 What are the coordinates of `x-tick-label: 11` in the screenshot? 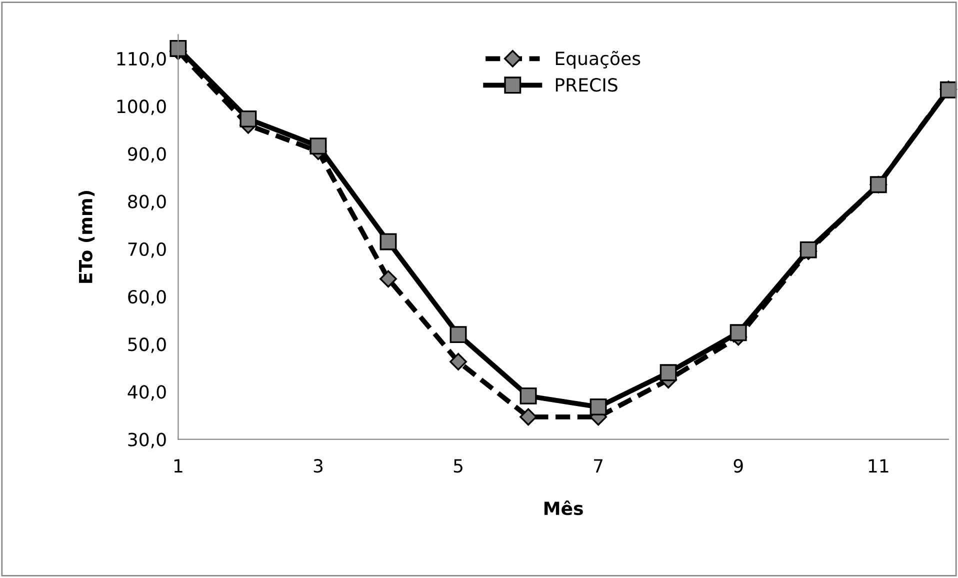 It's located at (878, 465).